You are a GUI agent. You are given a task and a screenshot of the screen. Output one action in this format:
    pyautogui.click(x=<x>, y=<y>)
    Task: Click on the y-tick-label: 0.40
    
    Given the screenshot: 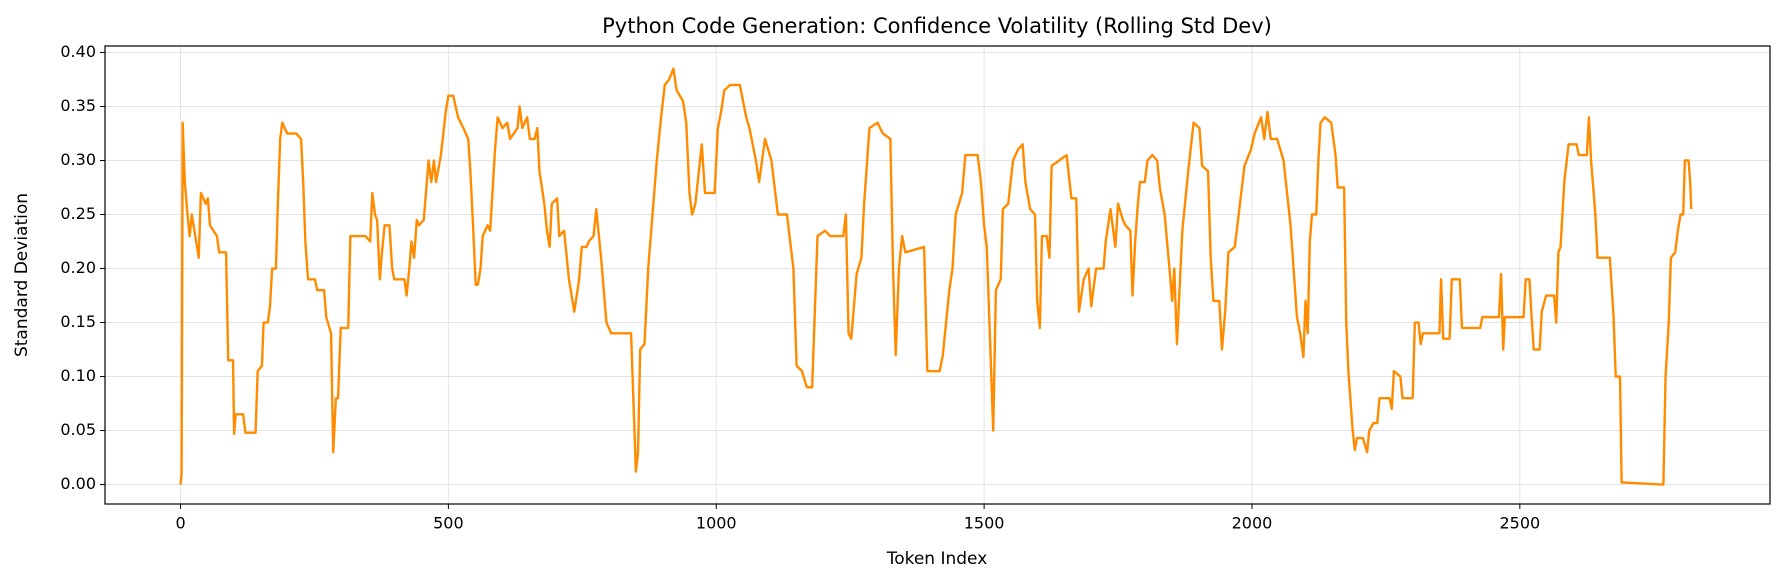 What is the action you would take?
    pyautogui.click(x=78, y=51)
    